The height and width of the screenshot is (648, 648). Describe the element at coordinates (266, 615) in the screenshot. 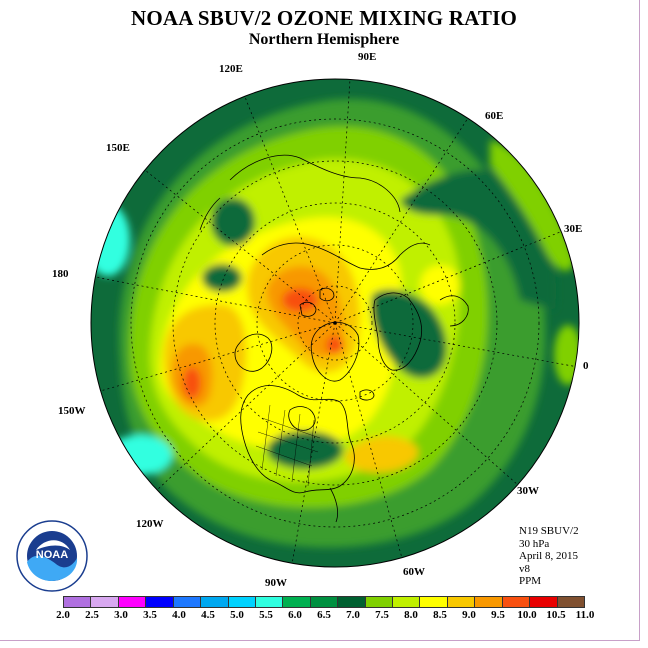

I see `colorbar-tick-label: 5.5` at that location.